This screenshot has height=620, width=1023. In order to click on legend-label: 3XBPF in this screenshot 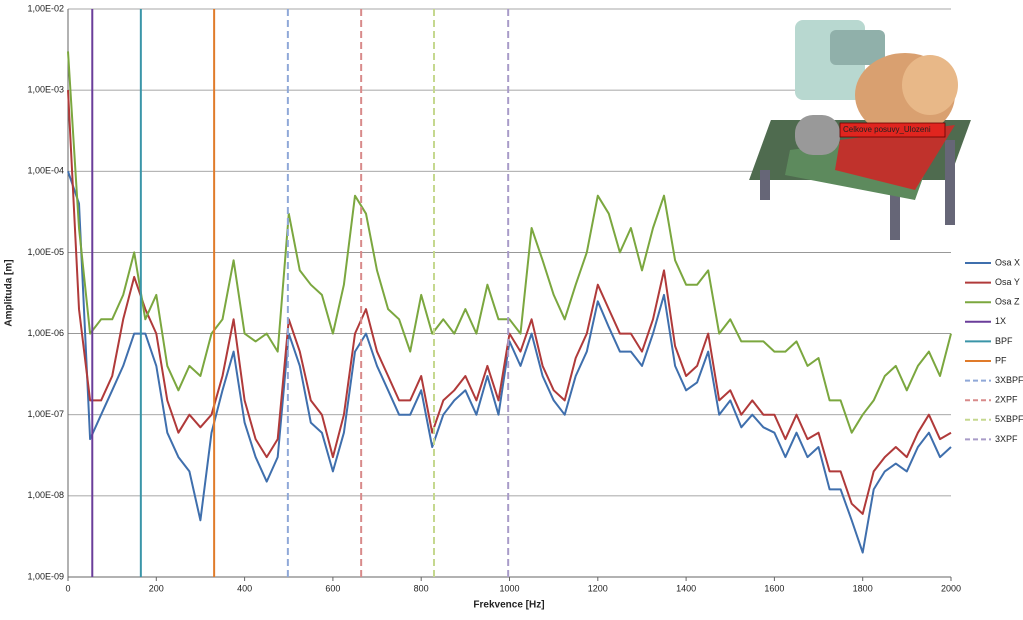, I will do `click(1009, 380)`.